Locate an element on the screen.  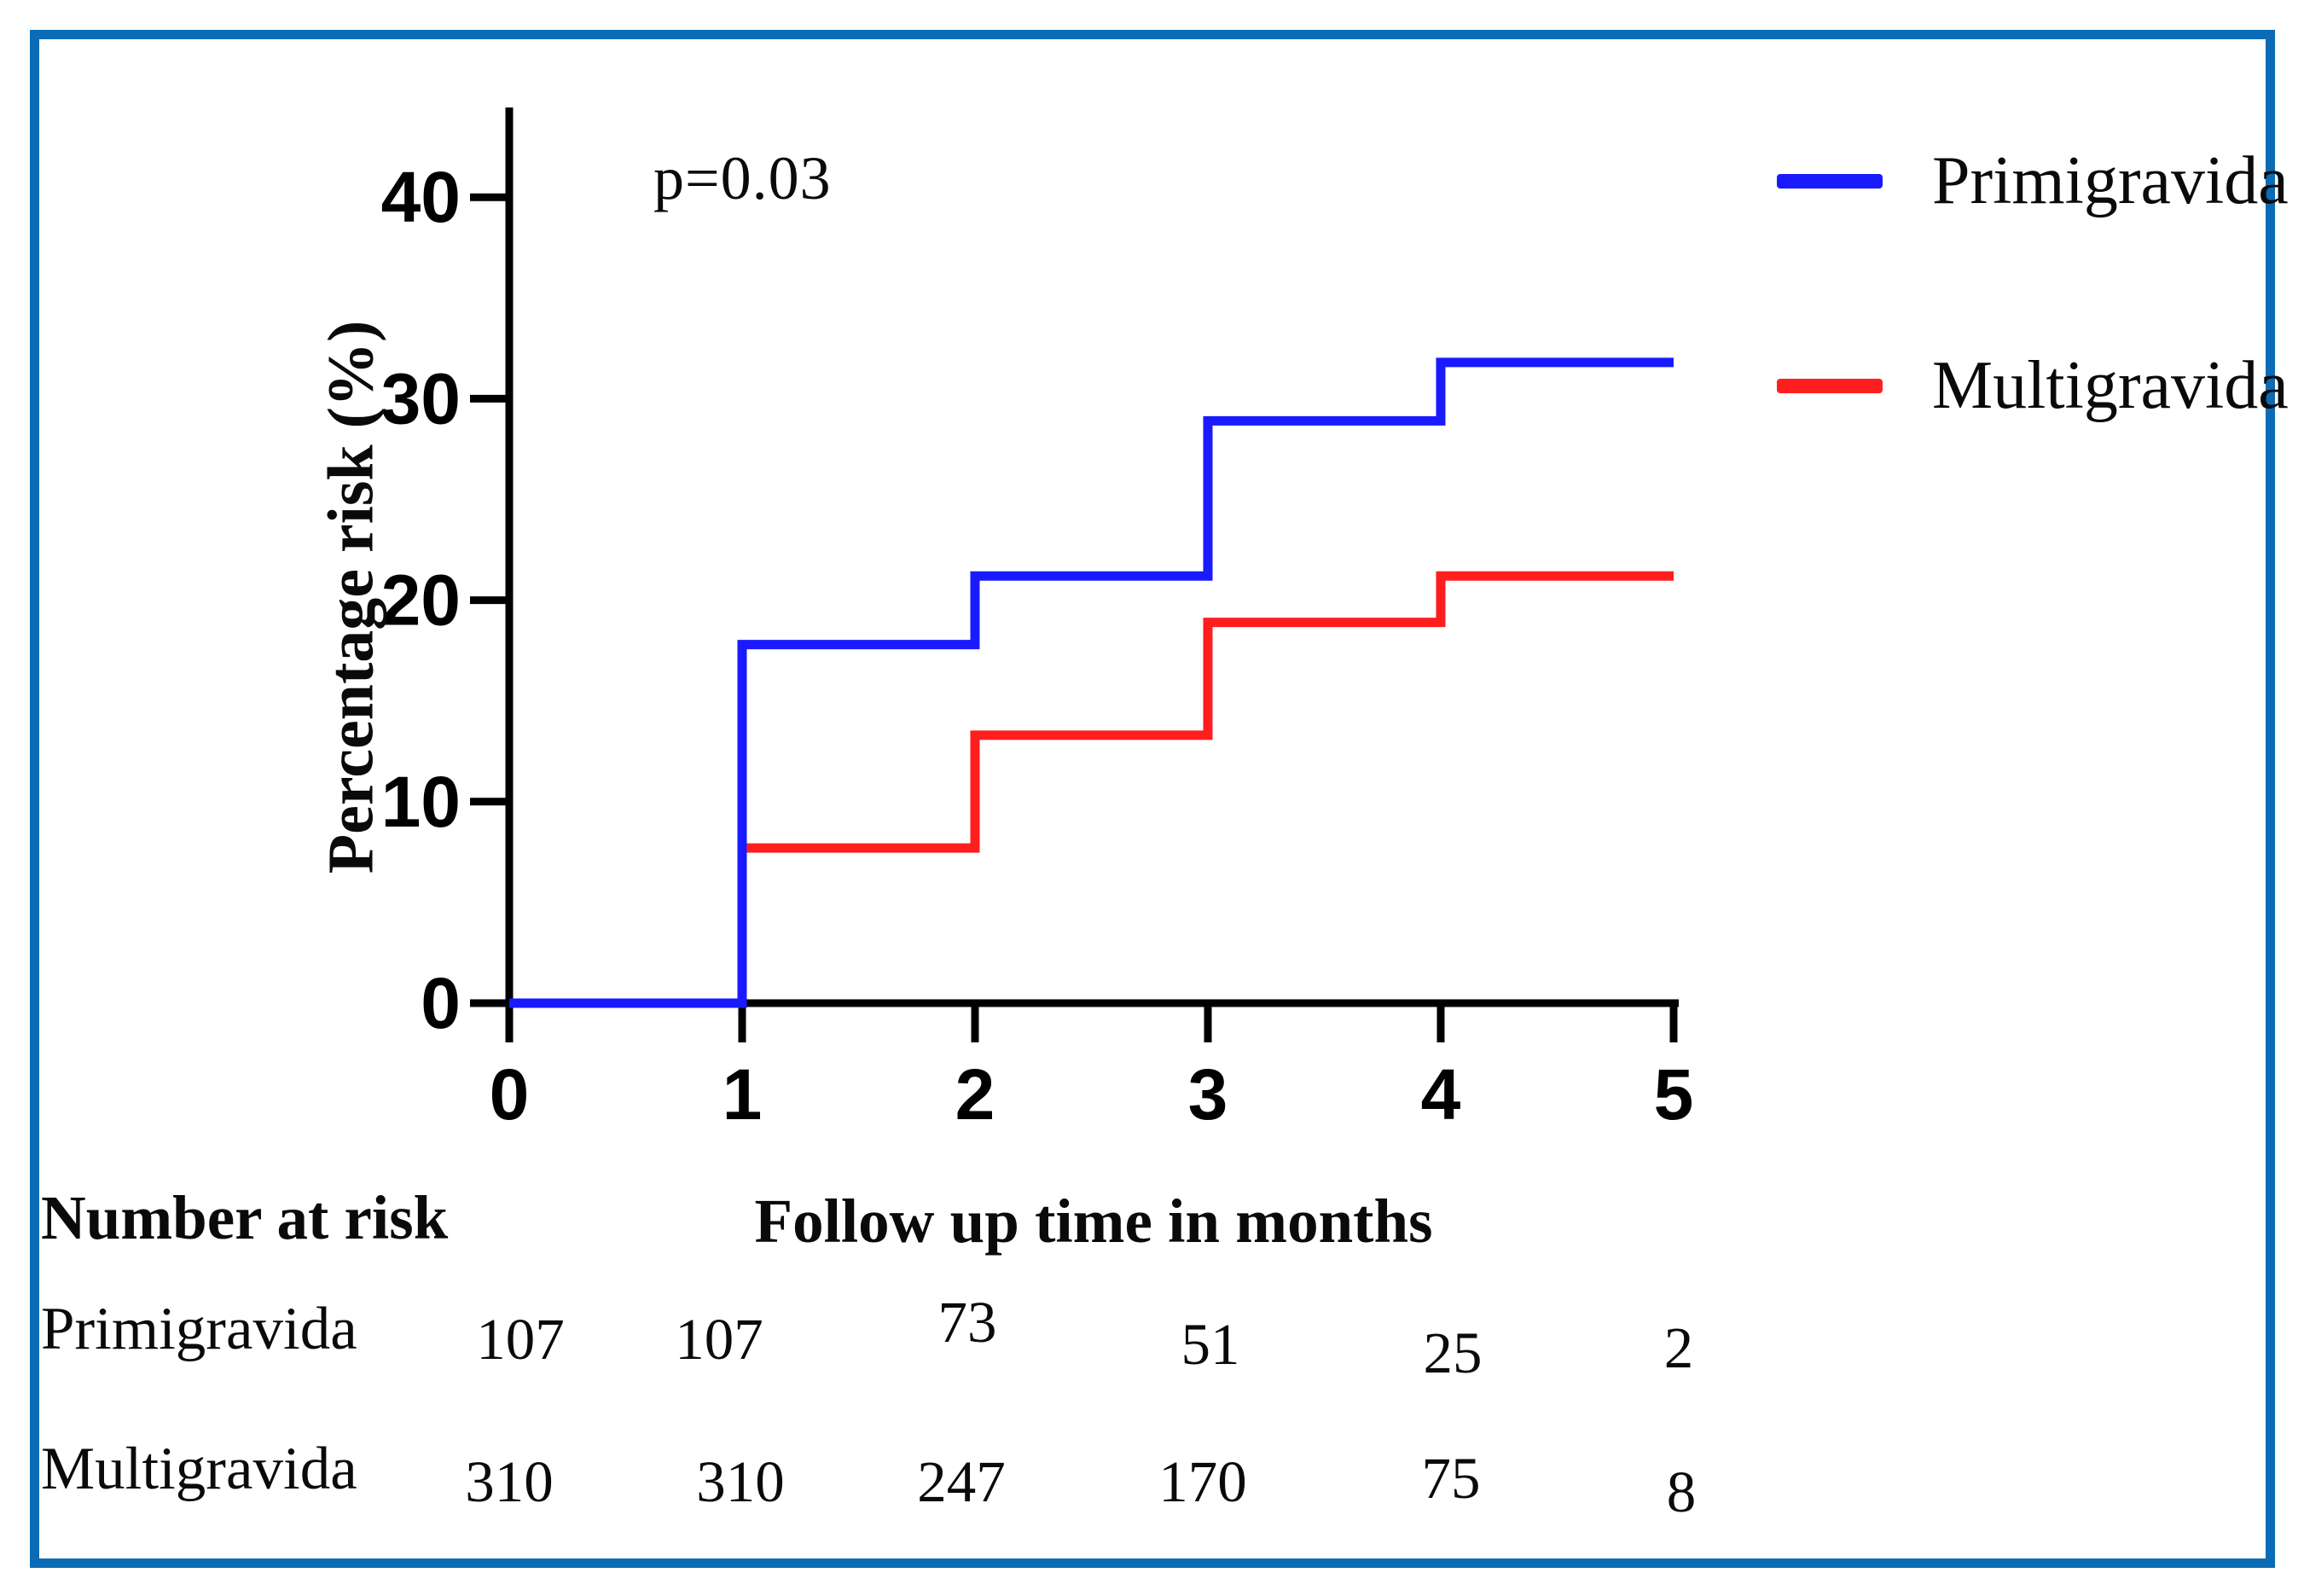
y-tick-label: 30 is located at coordinates (421, 398).